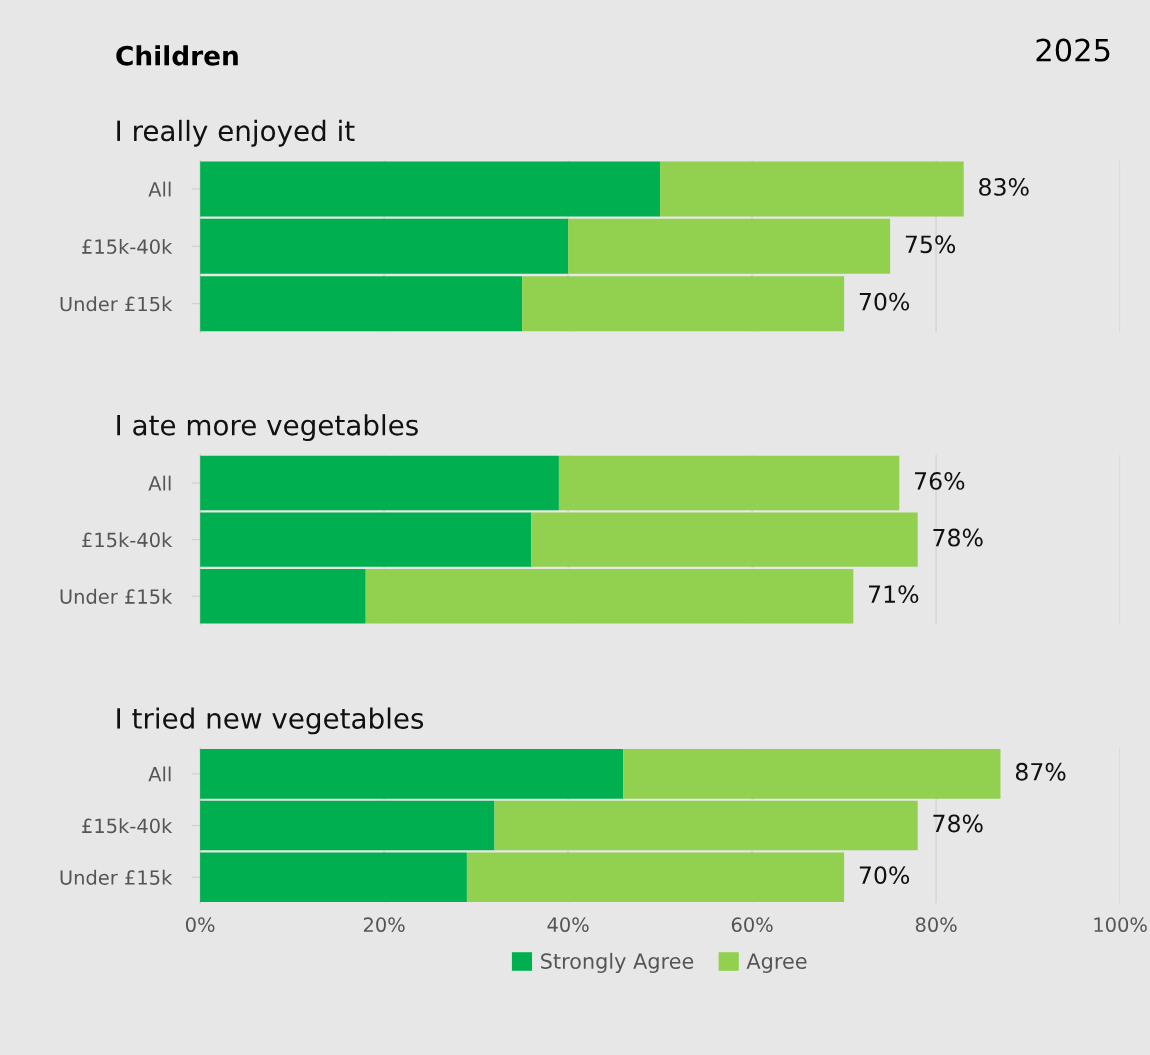 This screenshot has height=1055, width=1150. I want to click on x-tick-label: 80%, so click(936, 925).